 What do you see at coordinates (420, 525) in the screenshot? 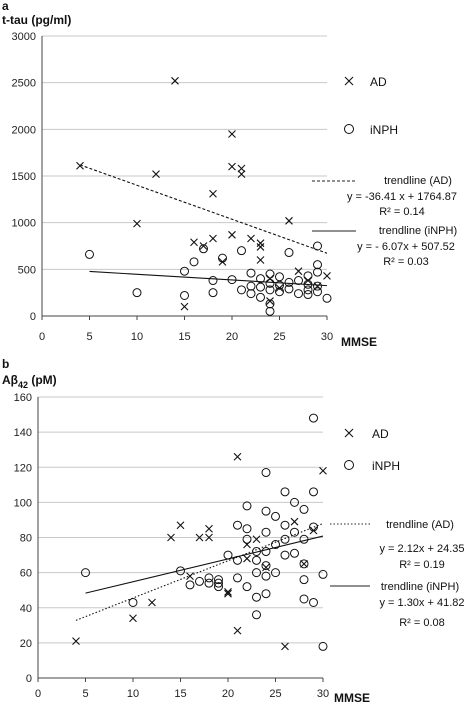
I see `trendline-ad-label: trendline (AD)` at bounding box center [420, 525].